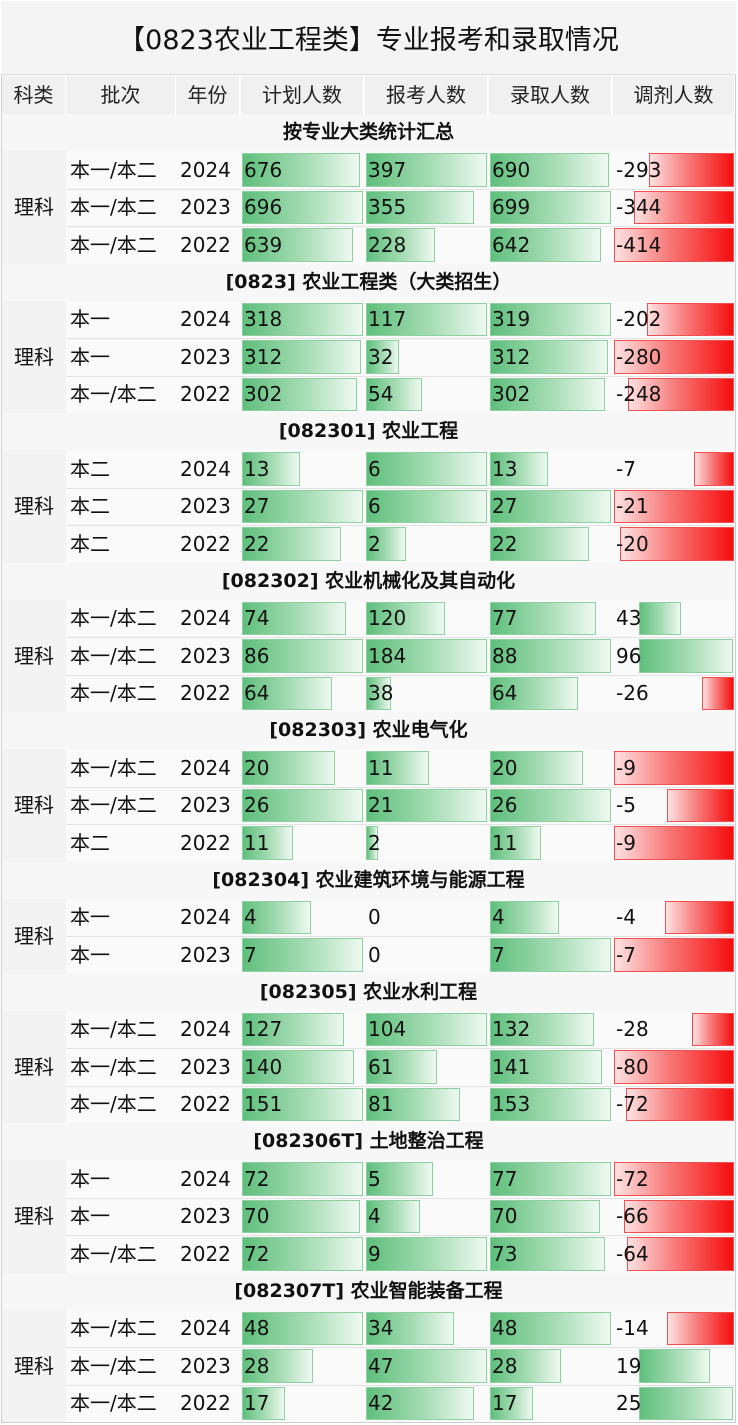 The width and height of the screenshot is (738, 1425). What do you see at coordinates (505, 767) in the screenshot?
I see `admit-cell-value: 20` at bounding box center [505, 767].